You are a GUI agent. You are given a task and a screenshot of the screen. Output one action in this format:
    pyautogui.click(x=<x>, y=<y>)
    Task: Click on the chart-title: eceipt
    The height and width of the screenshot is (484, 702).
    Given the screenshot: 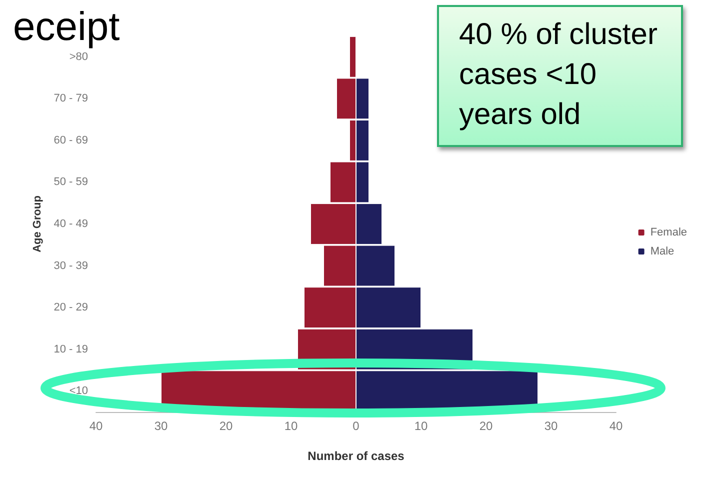 What is the action you would take?
    pyautogui.click(x=66, y=27)
    